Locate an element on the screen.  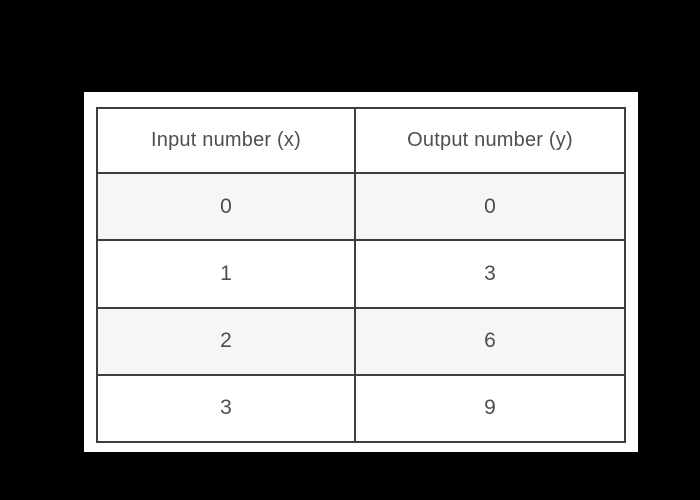
cell-input-2: 2 is located at coordinates (226, 341).